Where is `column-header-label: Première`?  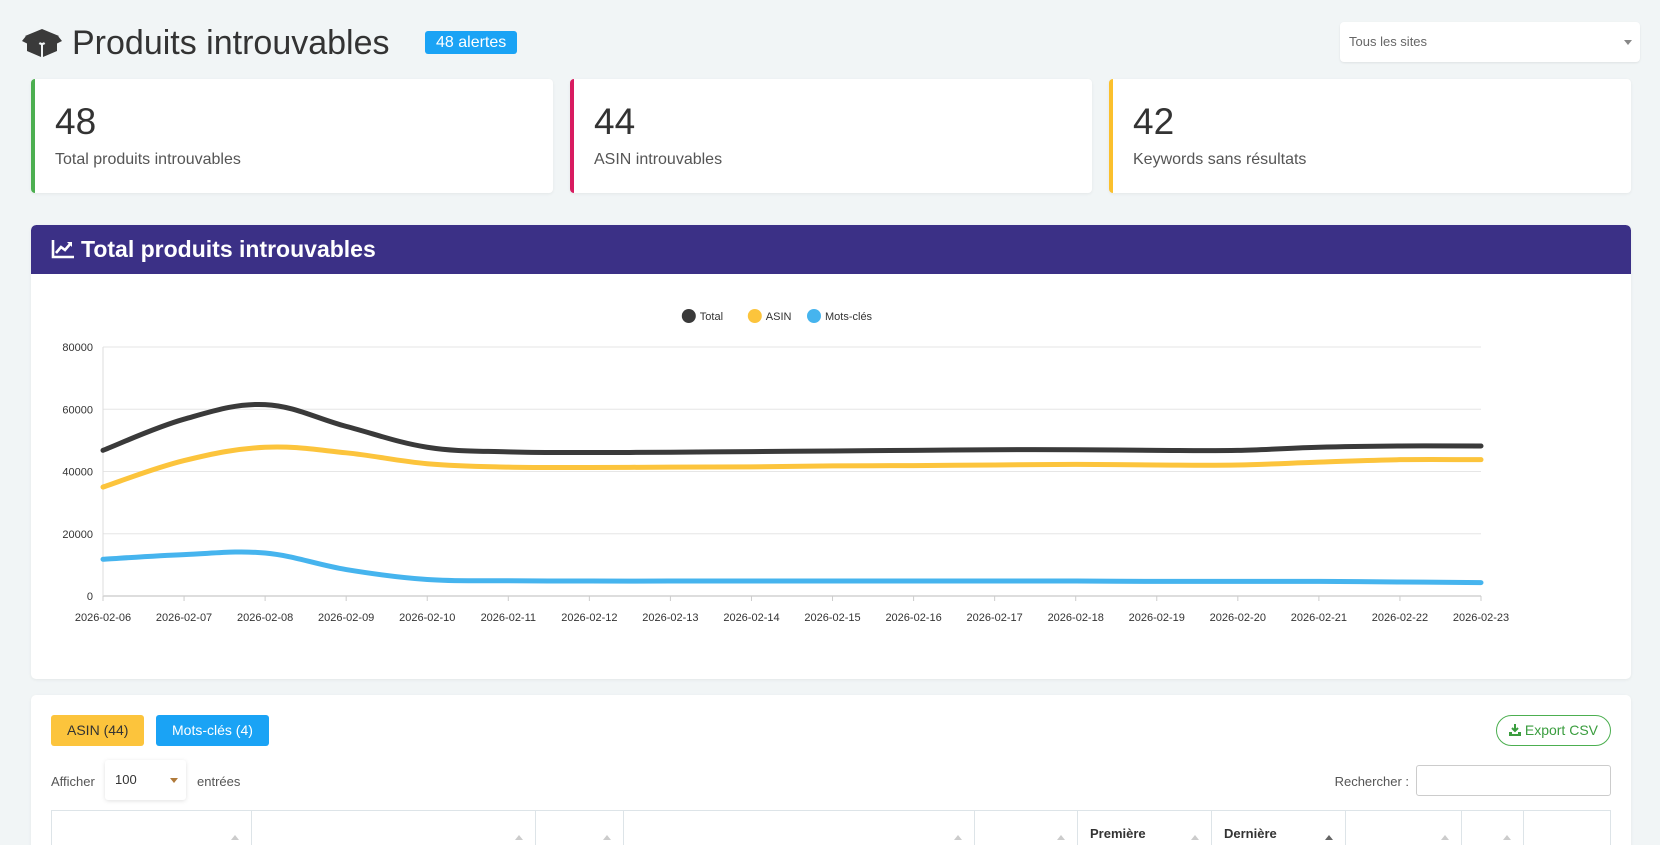
column-header-label: Première is located at coordinates (1118, 833).